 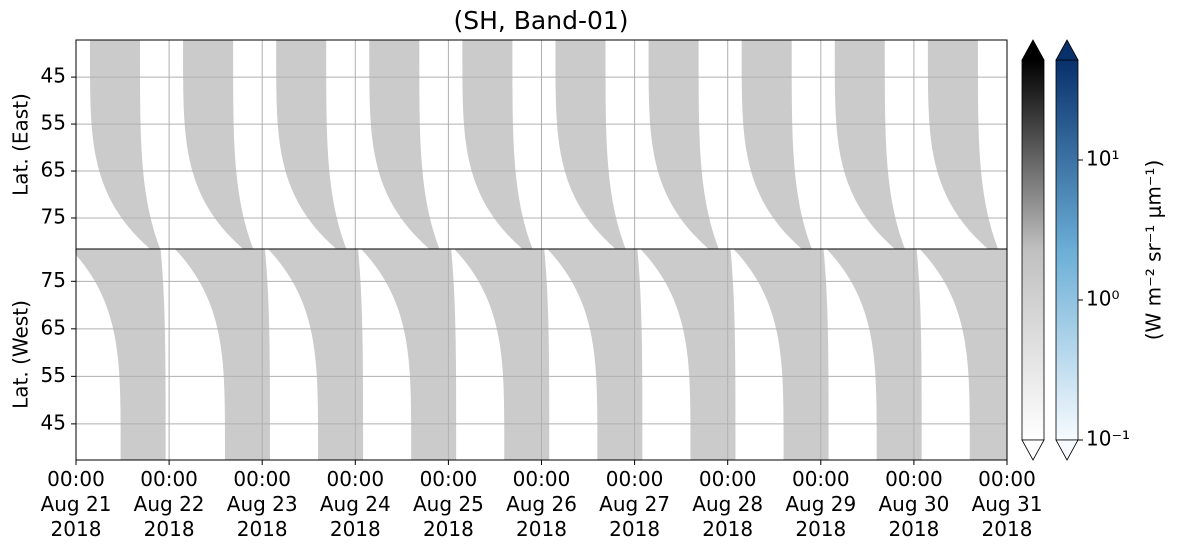 What do you see at coordinates (541, 504) in the screenshot?
I see `x-tick-label: 00:00 Aug 26 2018` at bounding box center [541, 504].